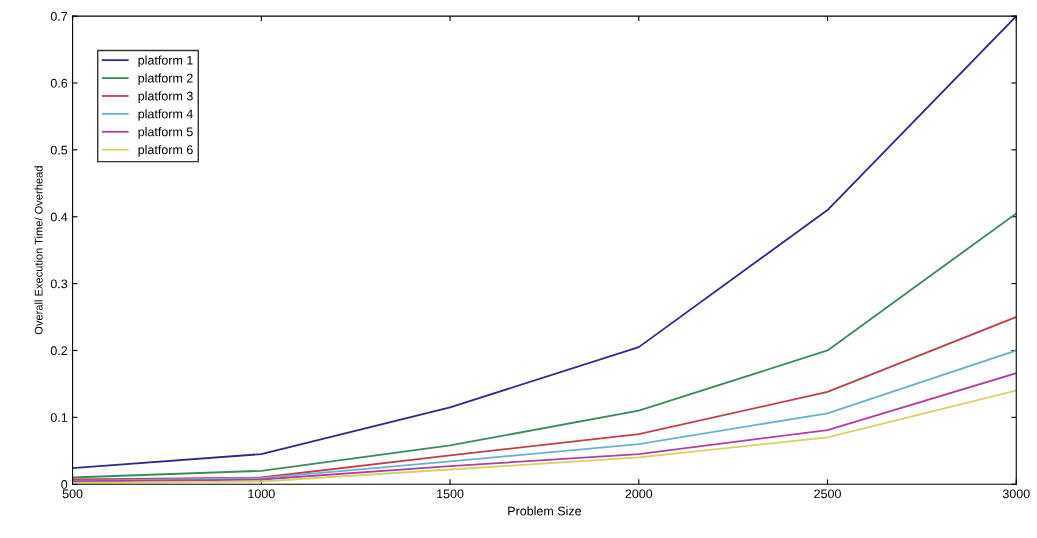 This screenshot has height=538, width=1037. What do you see at coordinates (165, 150) in the screenshot?
I see `legend-label: platform 6` at bounding box center [165, 150].